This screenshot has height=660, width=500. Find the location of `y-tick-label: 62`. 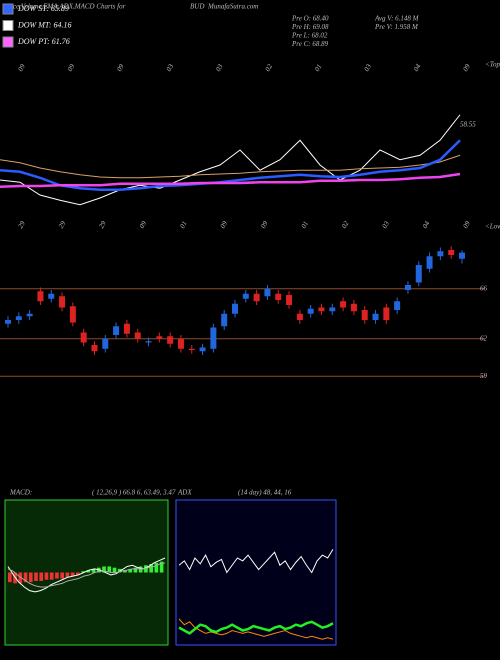

y-tick-label: 62 is located at coordinates (484, 338).